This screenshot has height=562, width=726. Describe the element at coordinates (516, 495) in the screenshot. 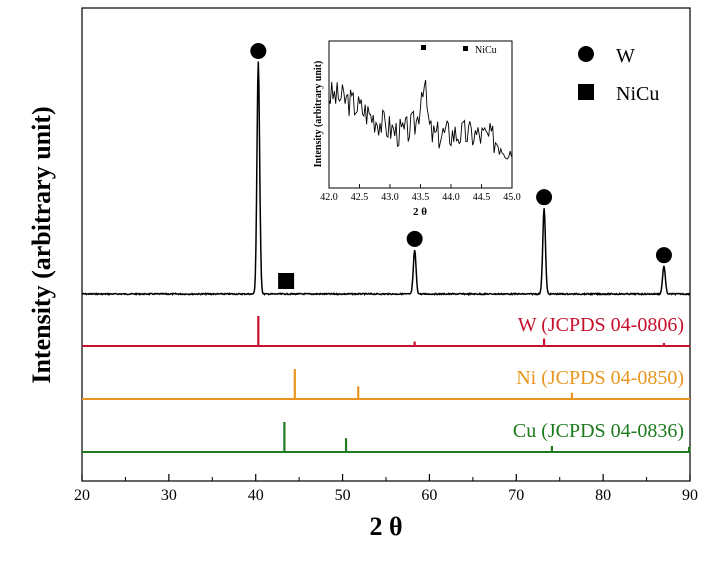

I see `x-tick-label: 70` at that location.